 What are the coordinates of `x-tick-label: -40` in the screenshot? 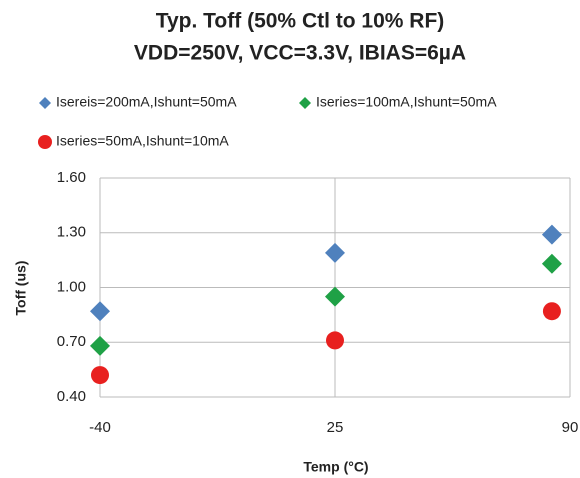 It's located at (100, 427).